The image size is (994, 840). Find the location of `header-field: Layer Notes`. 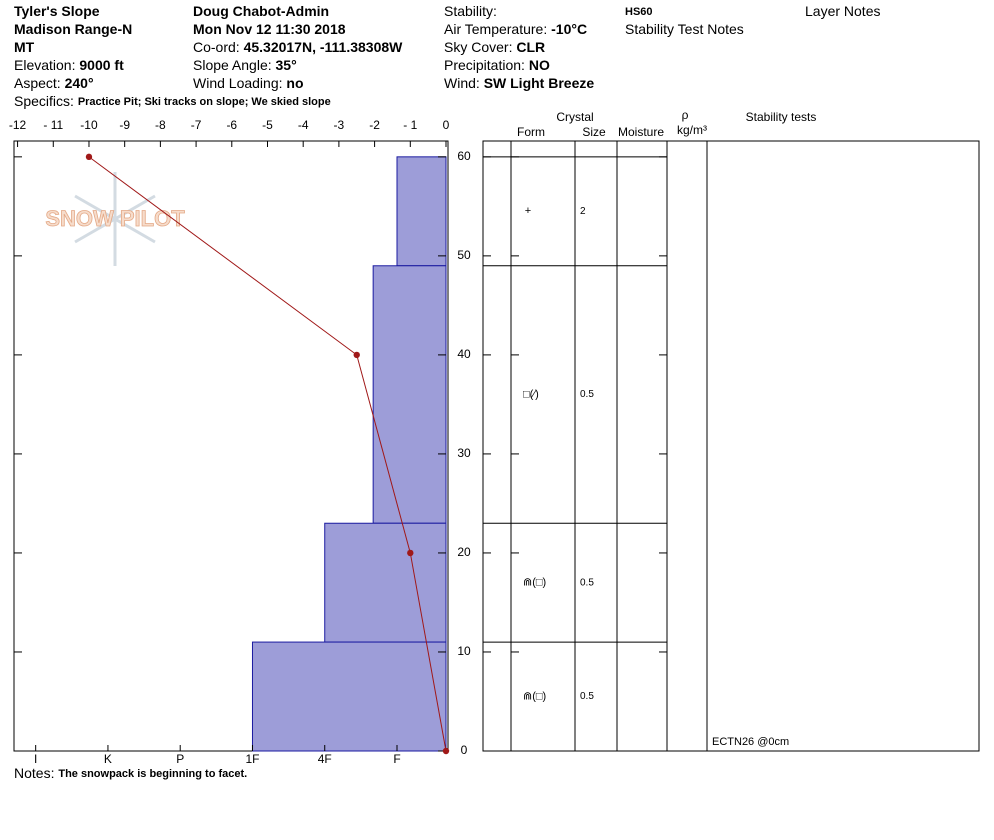

header-field: Layer Notes is located at coordinates (842, 11).